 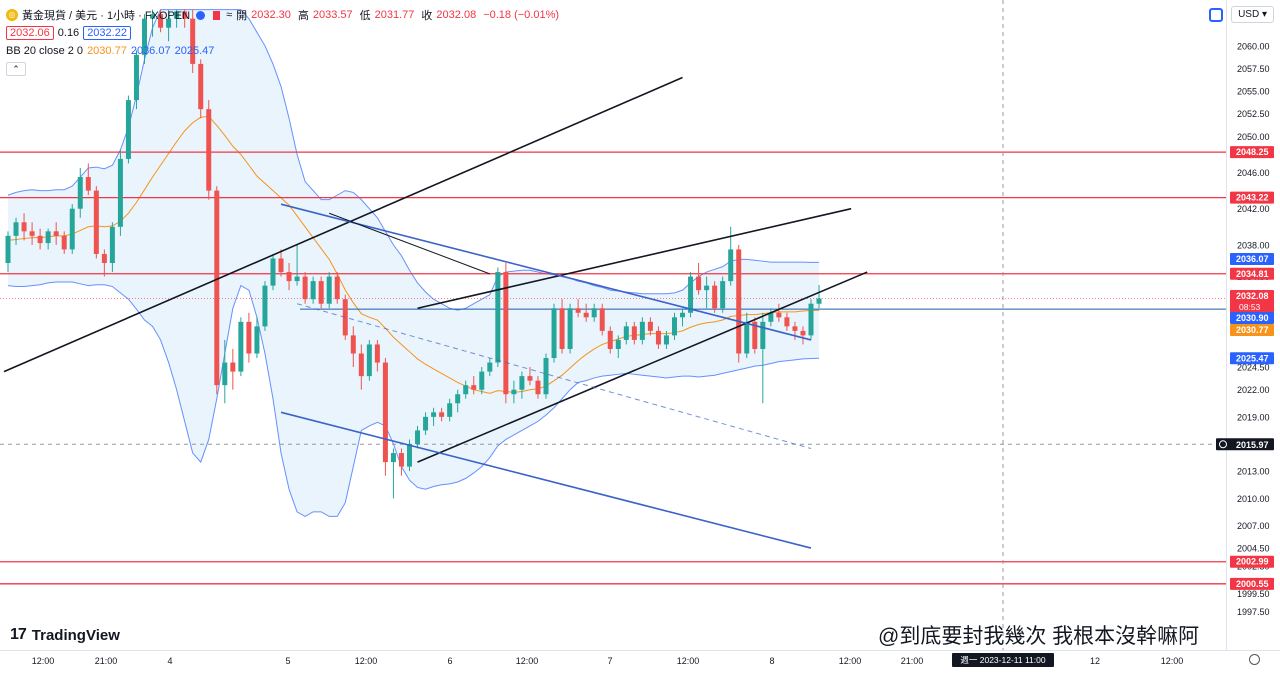 I want to click on collapse-legend-button: ⌃, so click(x=16, y=69).